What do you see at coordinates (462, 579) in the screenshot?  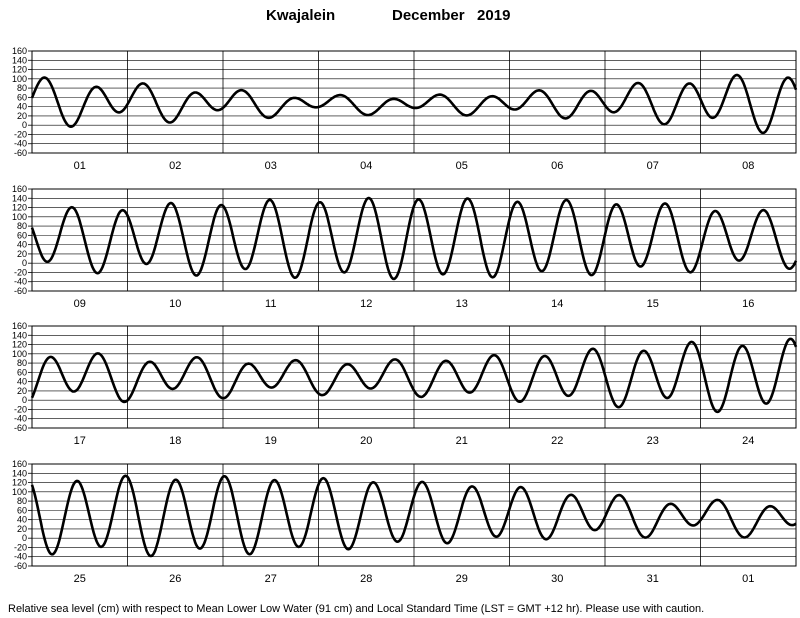 I see `day-label: 29` at bounding box center [462, 579].